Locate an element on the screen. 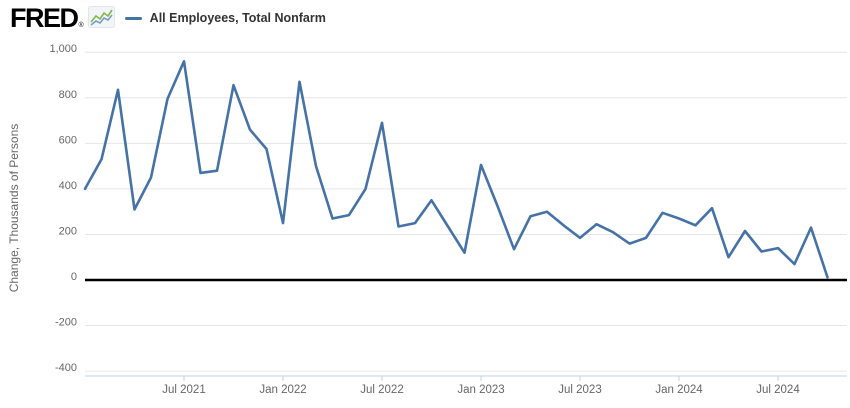  legend-line-swatch is located at coordinates (133, 18).